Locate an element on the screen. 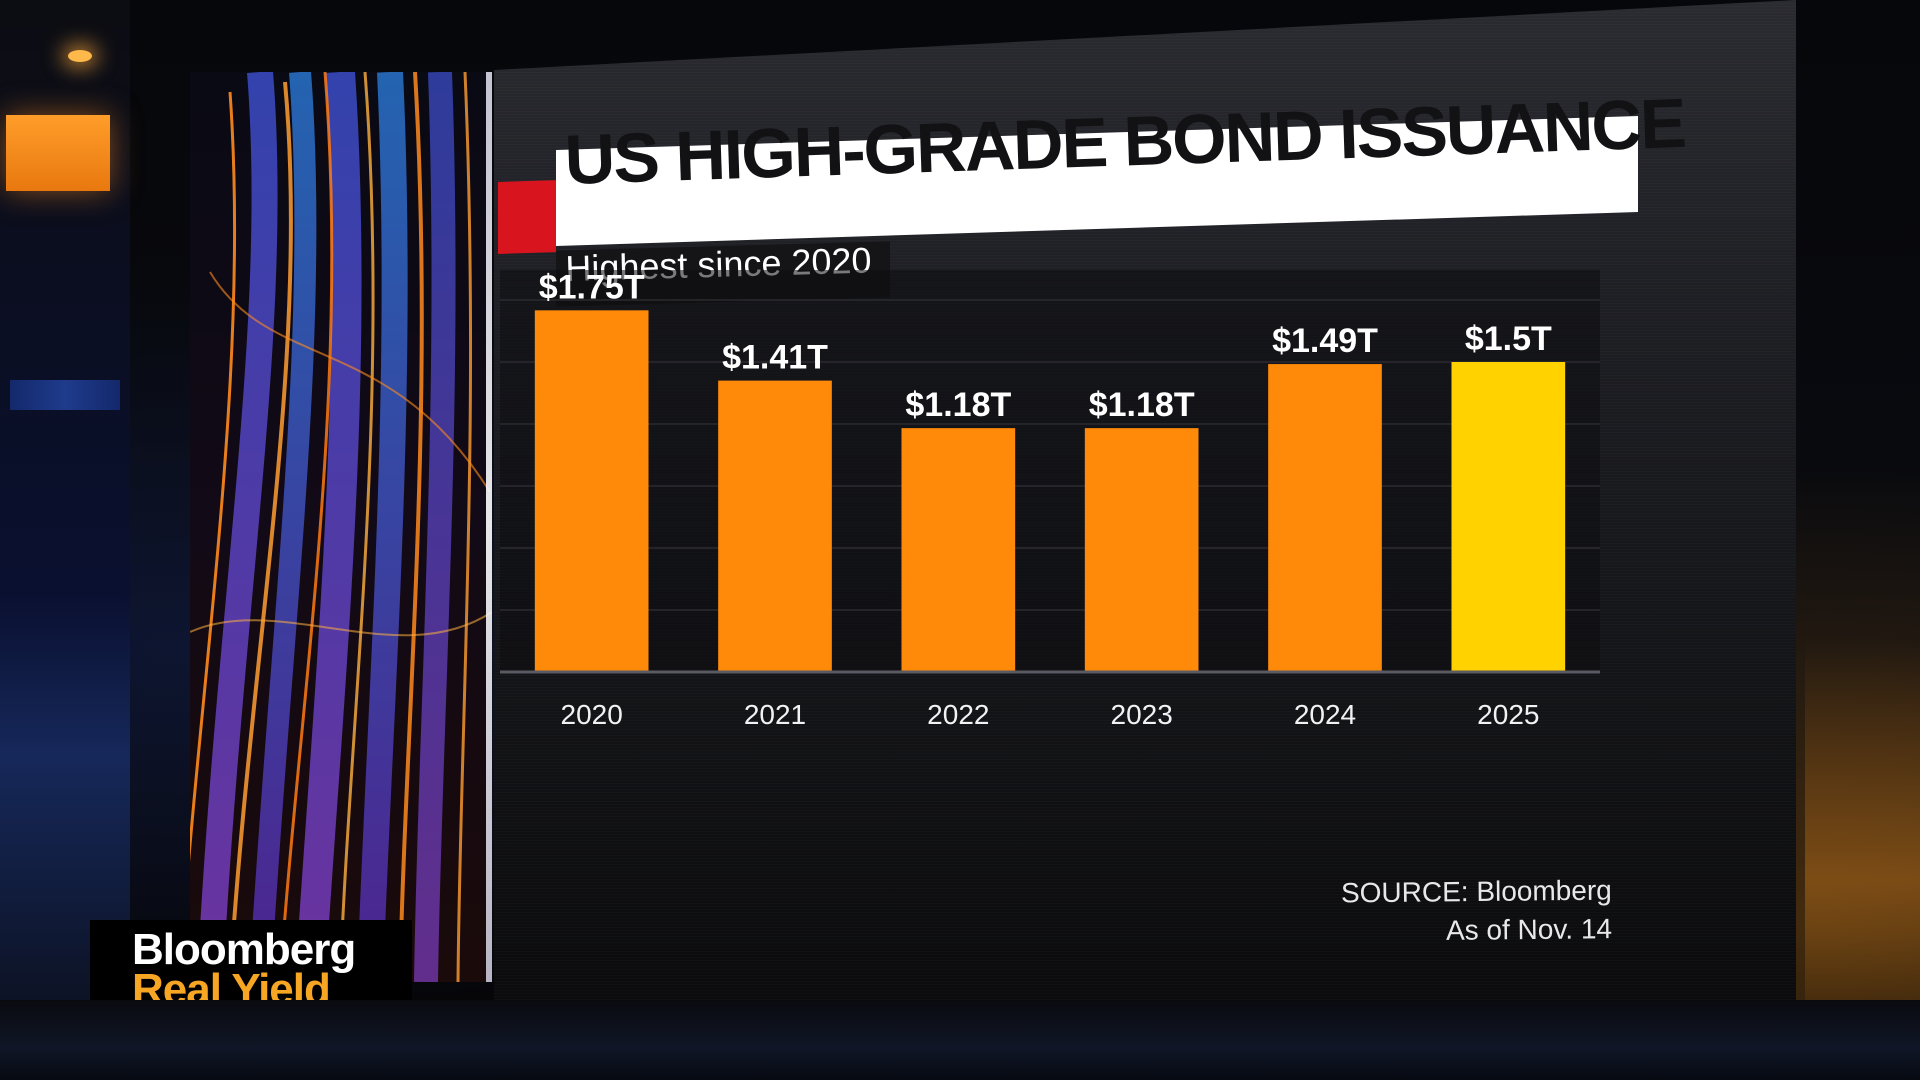 This screenshot has width=1920, height=1080. bar-2023 is located at coordinates (1141, 550).